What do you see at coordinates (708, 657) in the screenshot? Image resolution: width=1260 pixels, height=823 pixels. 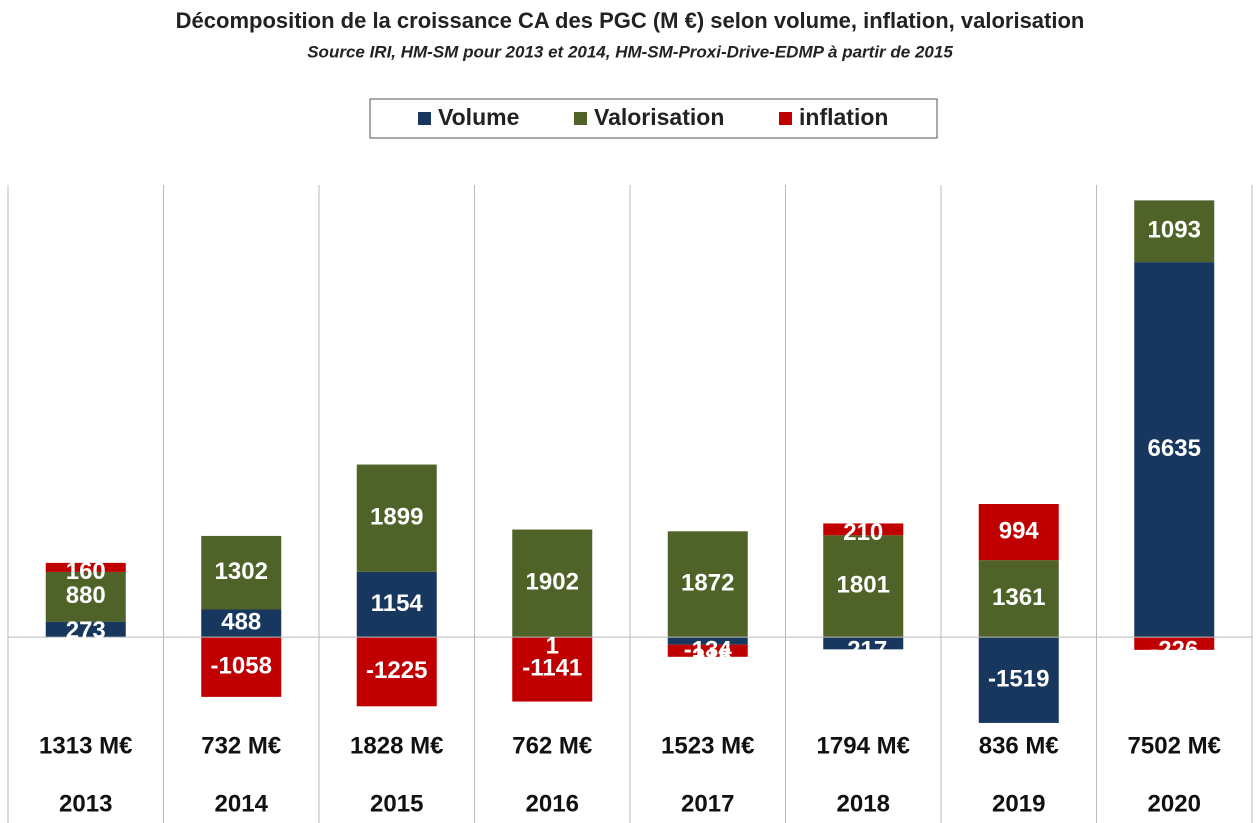 I see `data-label: -215` at bounding box center [708, 657].